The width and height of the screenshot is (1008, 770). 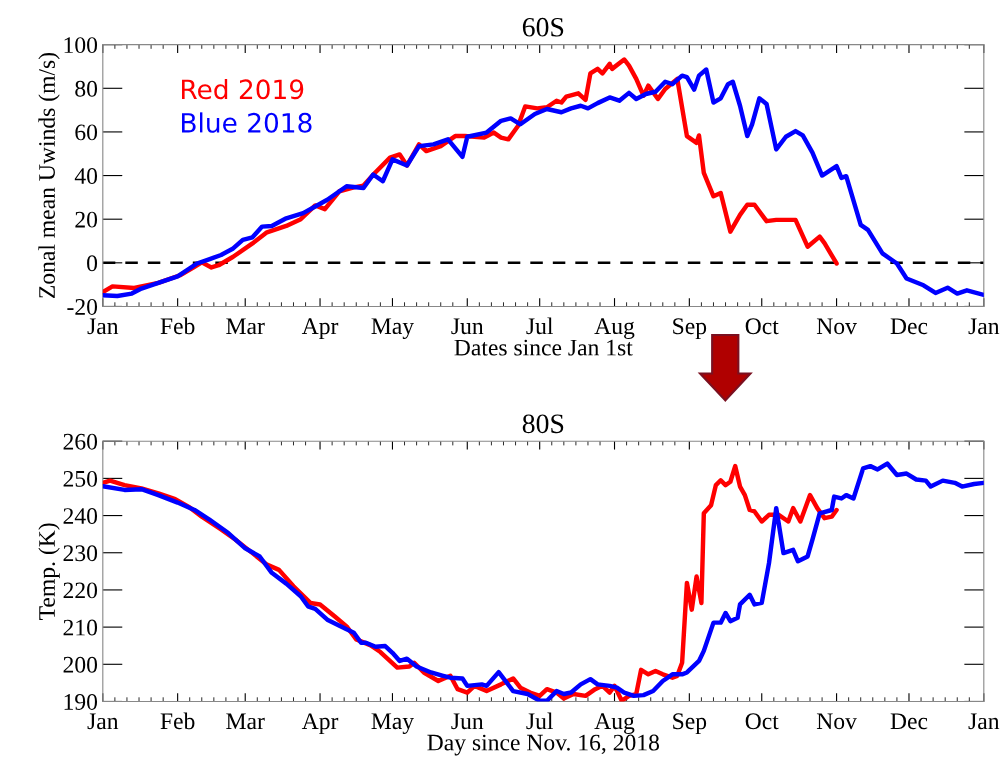 What do you see at coordinates (49, 175) in the screenshot?
I see `y-axis-title: Zonal mean Uwinds (m/s)` at bounding box center [49, 175].